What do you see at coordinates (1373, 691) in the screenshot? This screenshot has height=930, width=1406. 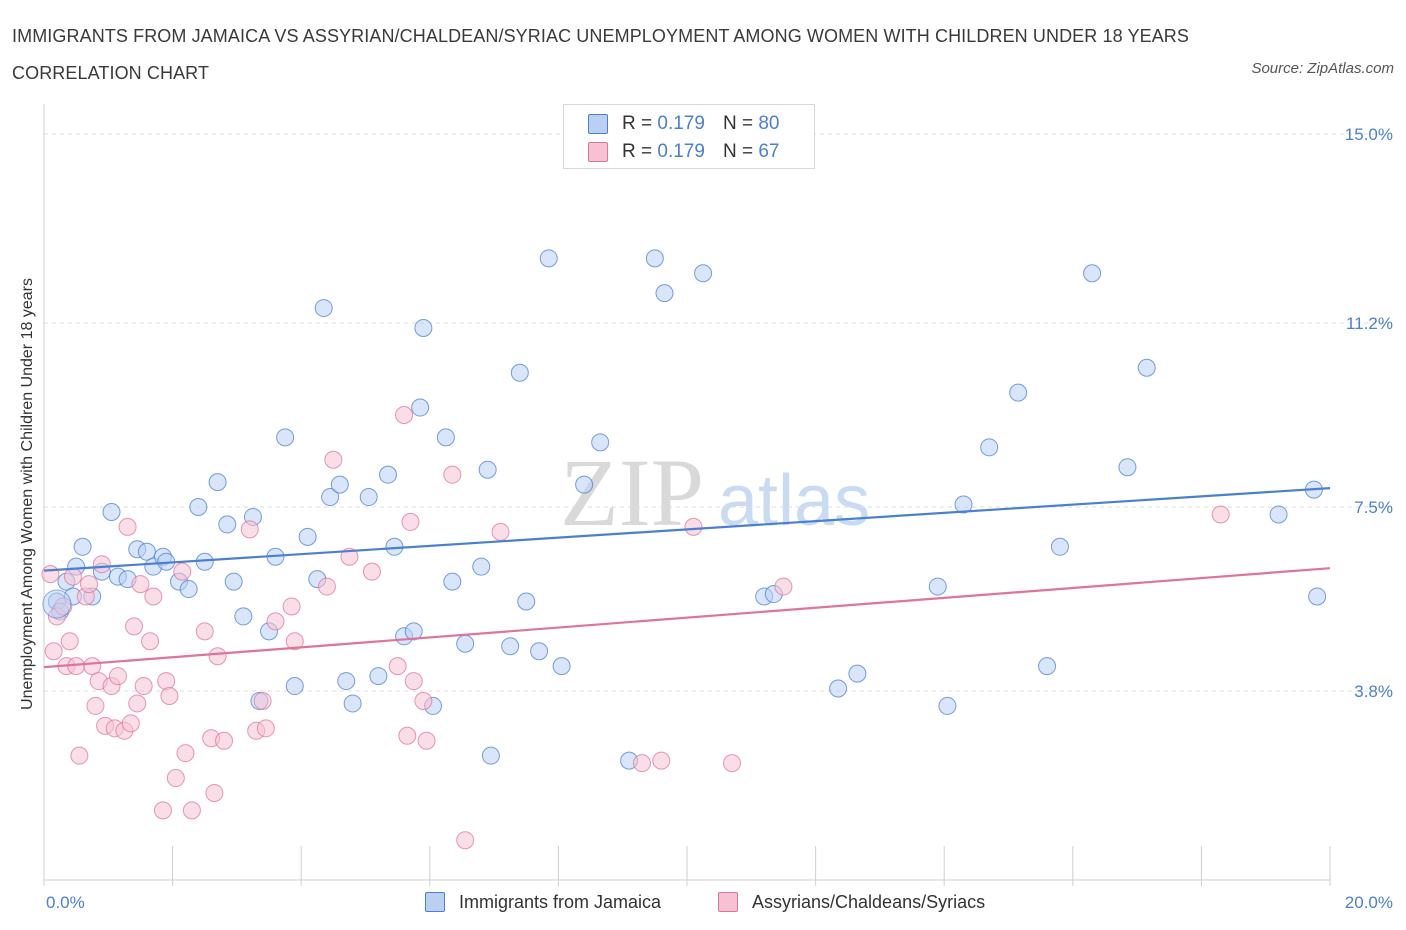 I see `y-tick-label: 3.8%` at bounding box center [1373, 691].